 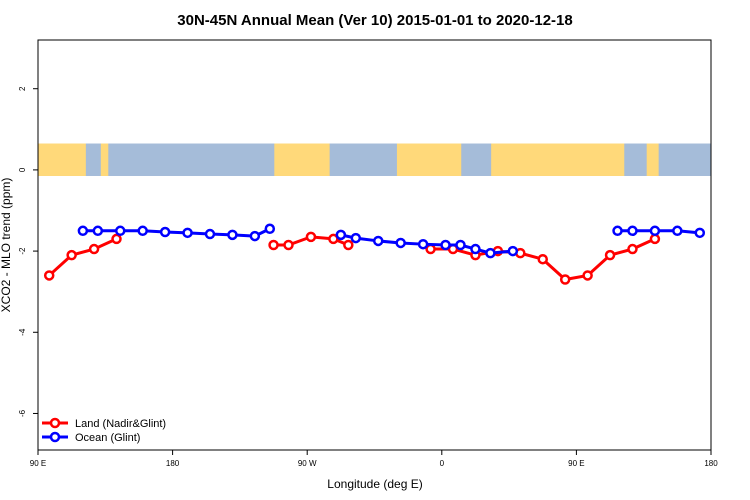 What do you see at coordinates (120, 424) in the screenshot?
I see `legend-label: Land (Nadir&Glint)` at bounding box center [120, 424].